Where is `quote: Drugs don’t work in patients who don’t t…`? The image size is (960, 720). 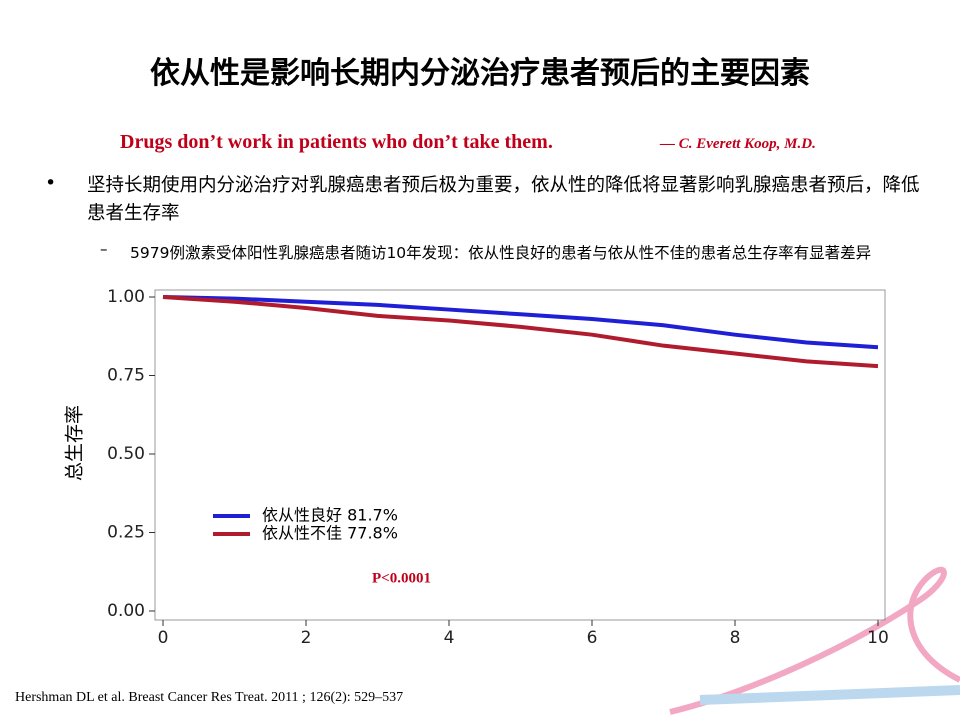
quote: Drugs don’t work in patients who don’t t… is located at coordinates (336, 142).